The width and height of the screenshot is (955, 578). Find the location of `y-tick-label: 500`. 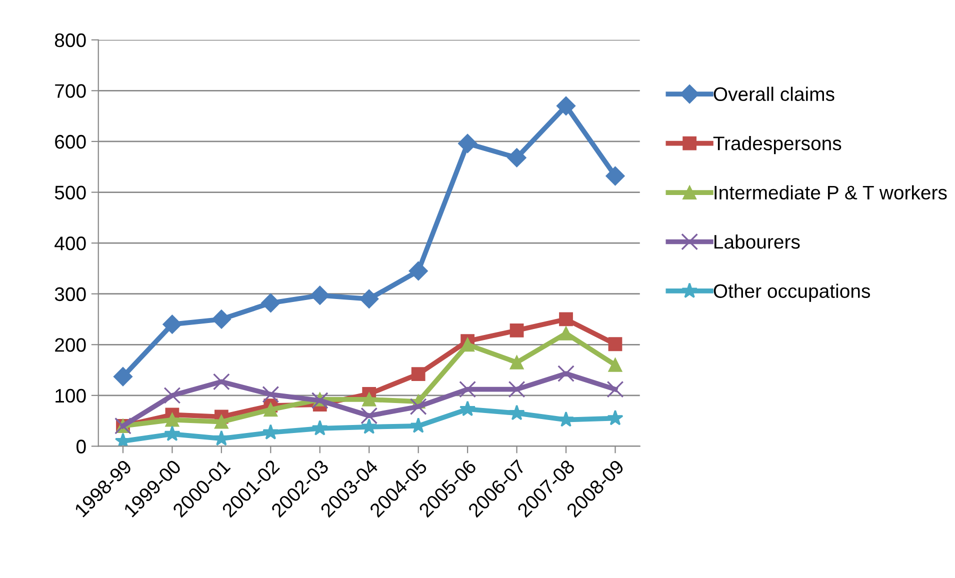

y-tick-label: 500 is located at coordinates (70, 193).